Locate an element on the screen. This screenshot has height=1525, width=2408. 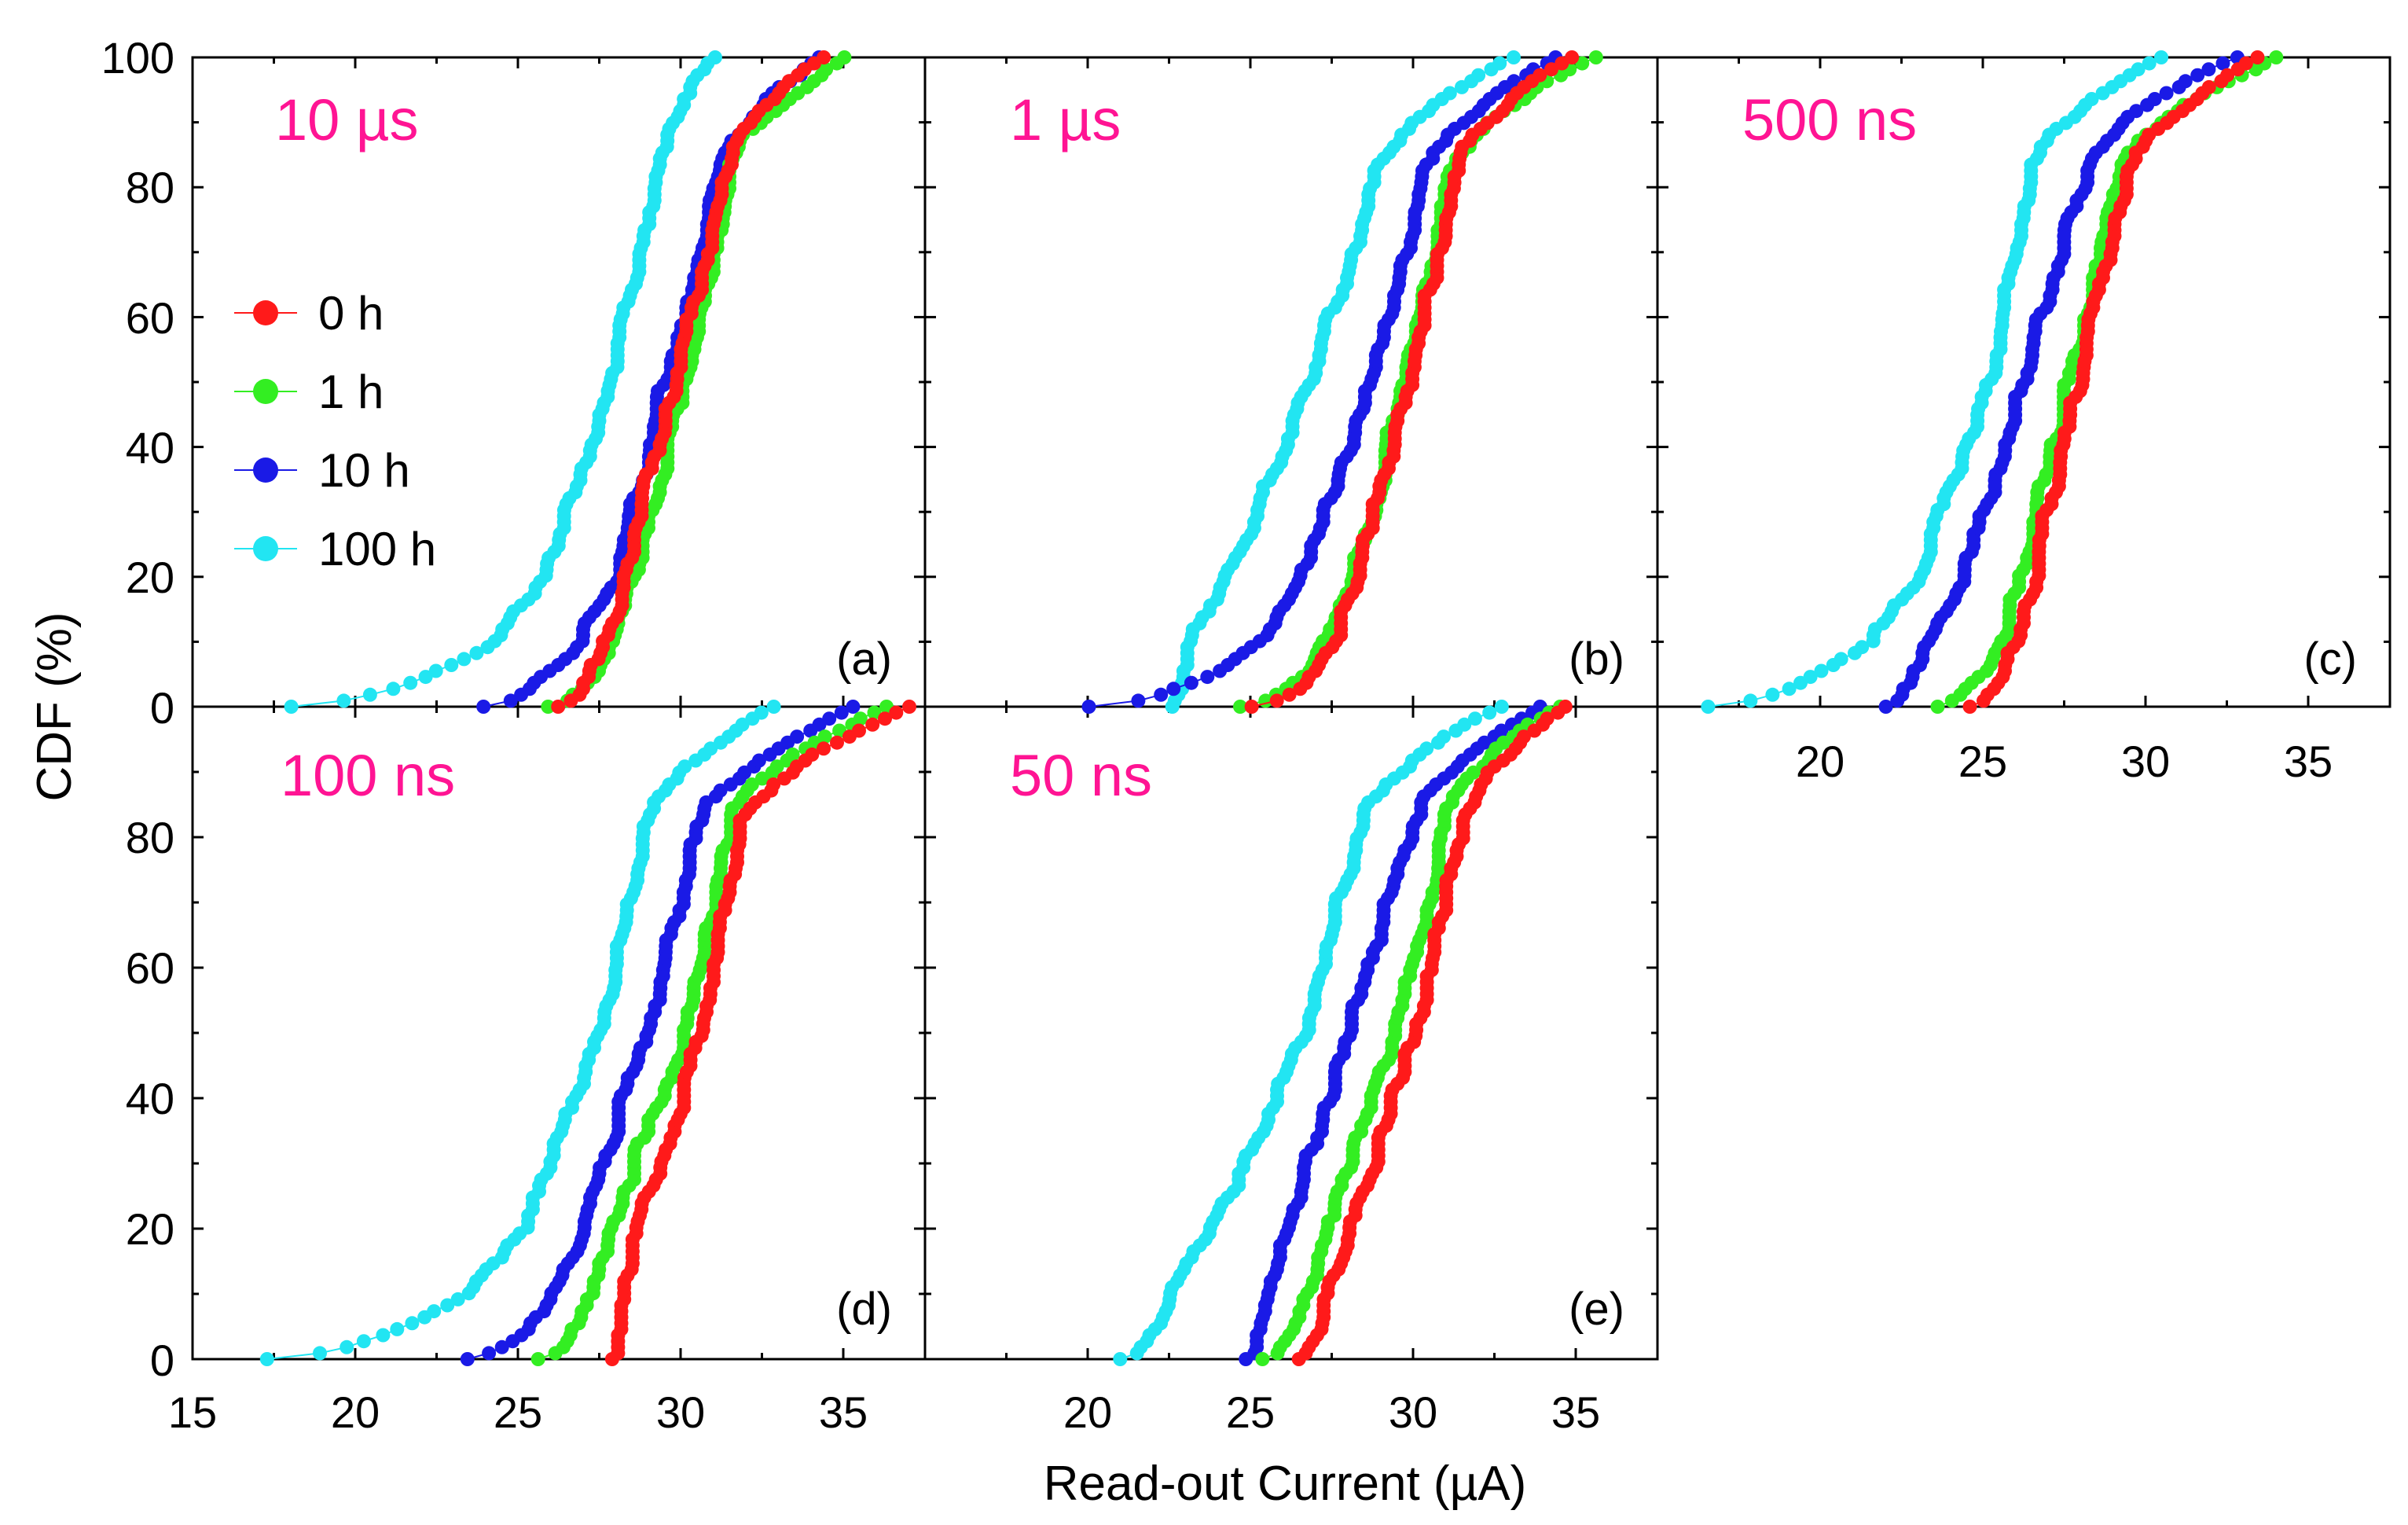
legend-item-10h: 10 h is located at coordinates (322, 470).